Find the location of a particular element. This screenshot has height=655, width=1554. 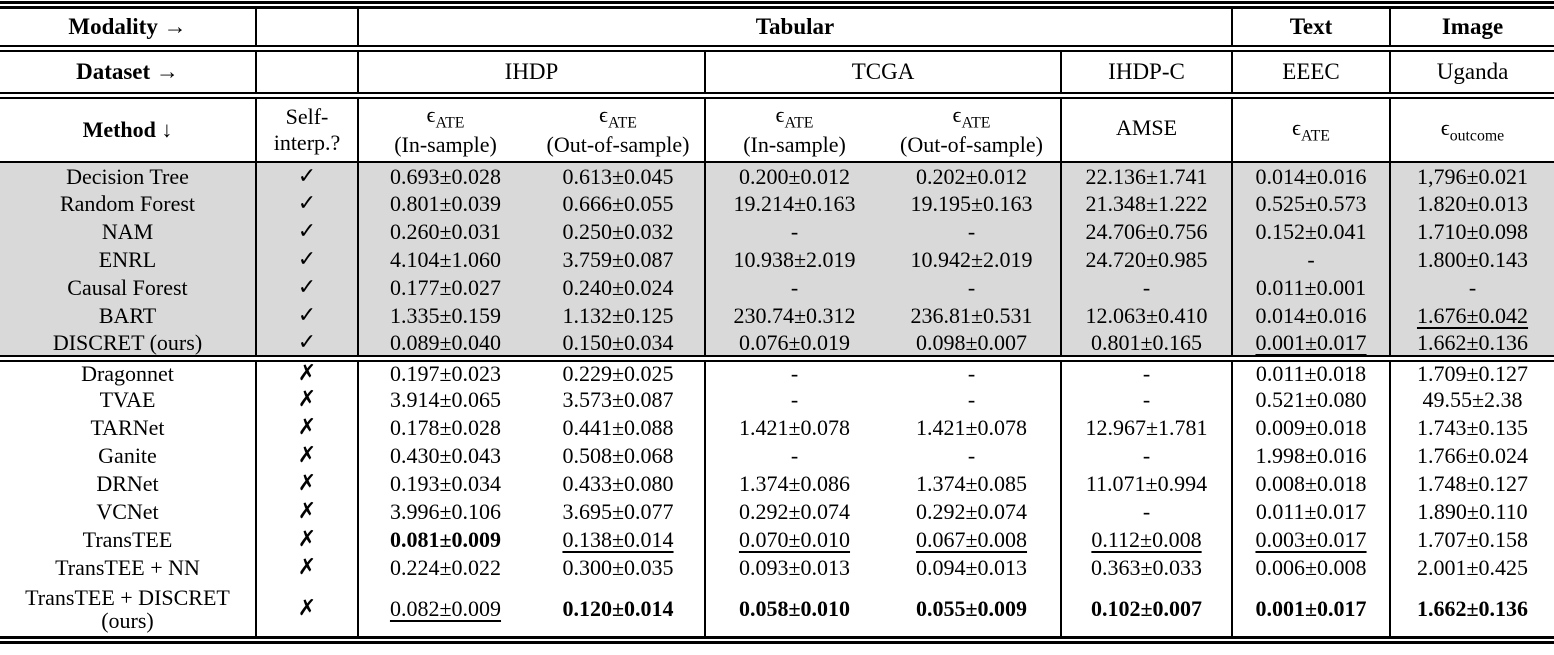

modality-row: Modality → Tabular Text Image is located at coordinates (777, 26).